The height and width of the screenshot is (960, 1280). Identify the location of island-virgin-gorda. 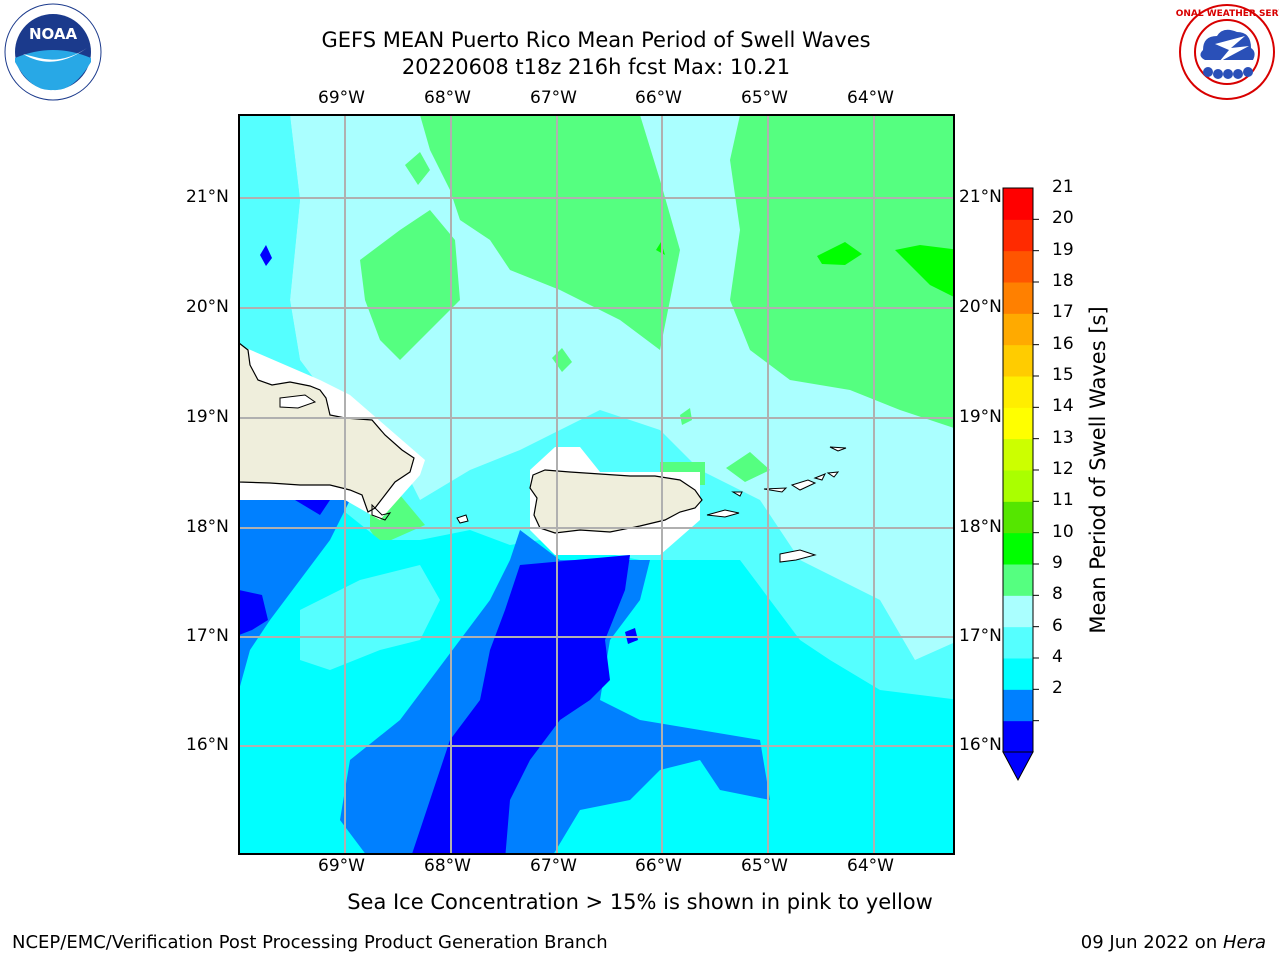
(820, 477).